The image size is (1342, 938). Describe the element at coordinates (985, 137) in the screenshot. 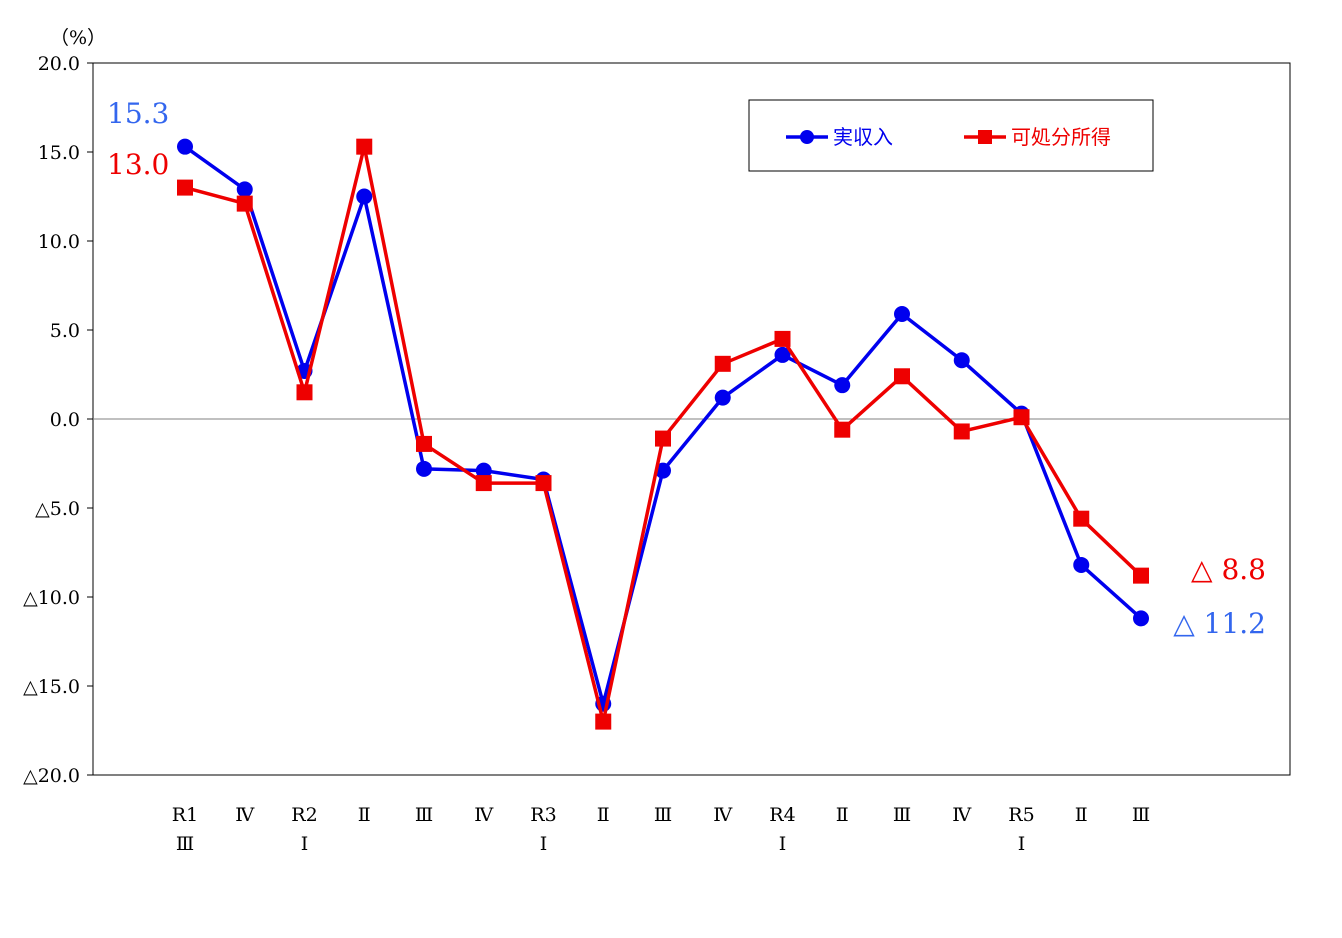

I see `legend-marker-square` at that location.